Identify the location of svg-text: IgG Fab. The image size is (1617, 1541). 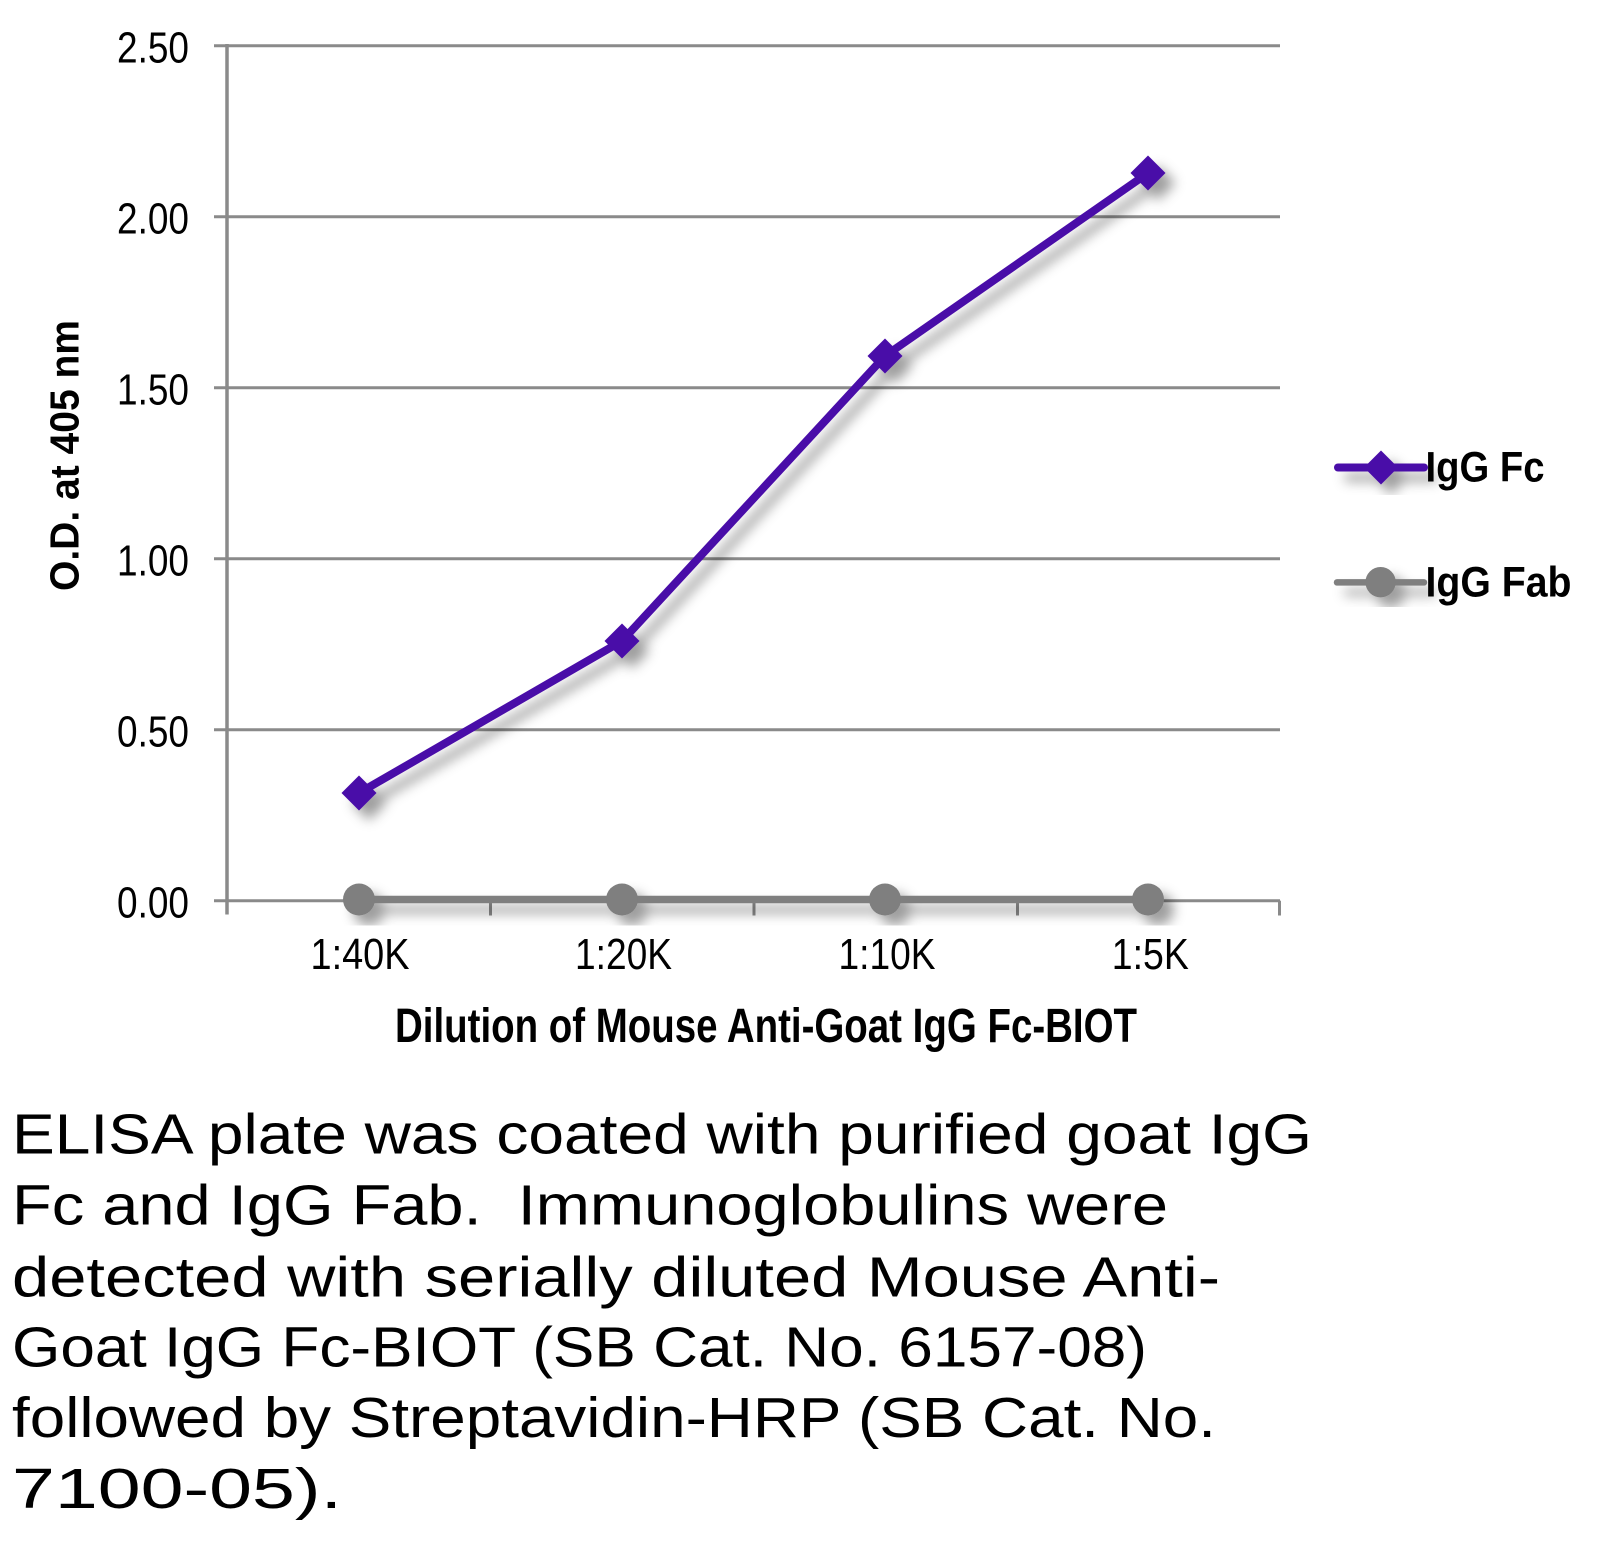
(1499, 582).